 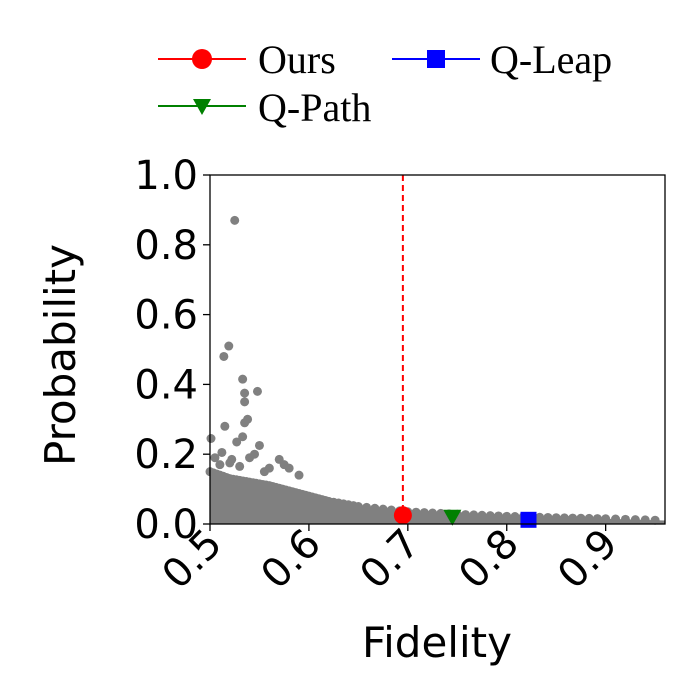 What do you see at coordinates (166, 246) in the screenshot?
I see `y-tick-label: 0.8` at bounding box center [166, 246].